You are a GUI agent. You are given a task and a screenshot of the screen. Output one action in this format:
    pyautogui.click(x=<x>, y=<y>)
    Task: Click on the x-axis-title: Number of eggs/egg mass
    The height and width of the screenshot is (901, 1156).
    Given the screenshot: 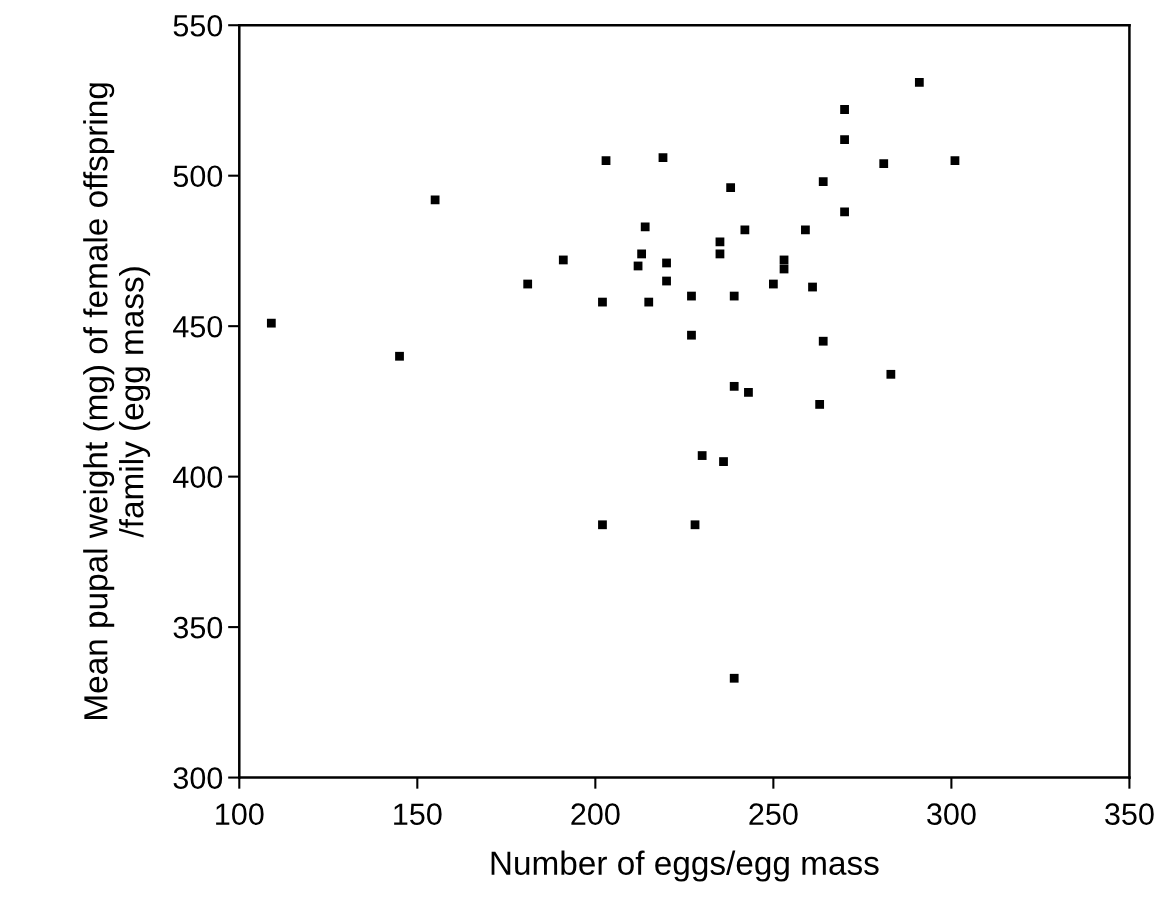 What is the action you would take?
    pyautogui.click(x=685, y=866)
    